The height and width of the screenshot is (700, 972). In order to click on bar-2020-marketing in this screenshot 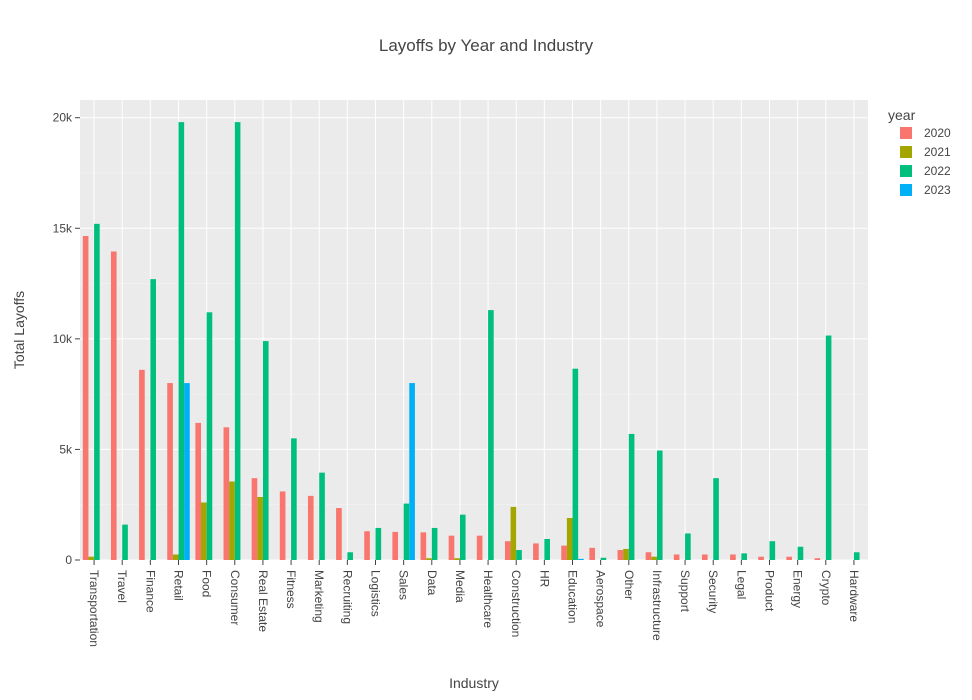, I will do `click(310, 527)`.